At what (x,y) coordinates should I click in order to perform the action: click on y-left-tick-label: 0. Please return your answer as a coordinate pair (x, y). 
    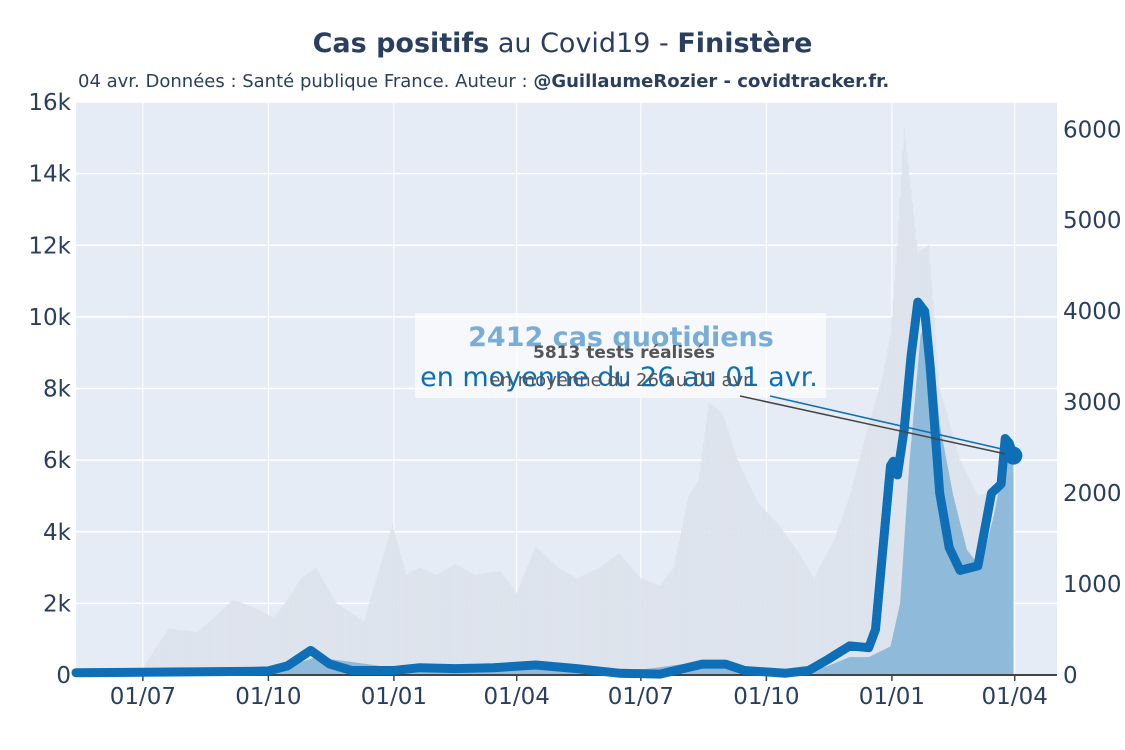
    Looking at the image, I should click on (63, 676).